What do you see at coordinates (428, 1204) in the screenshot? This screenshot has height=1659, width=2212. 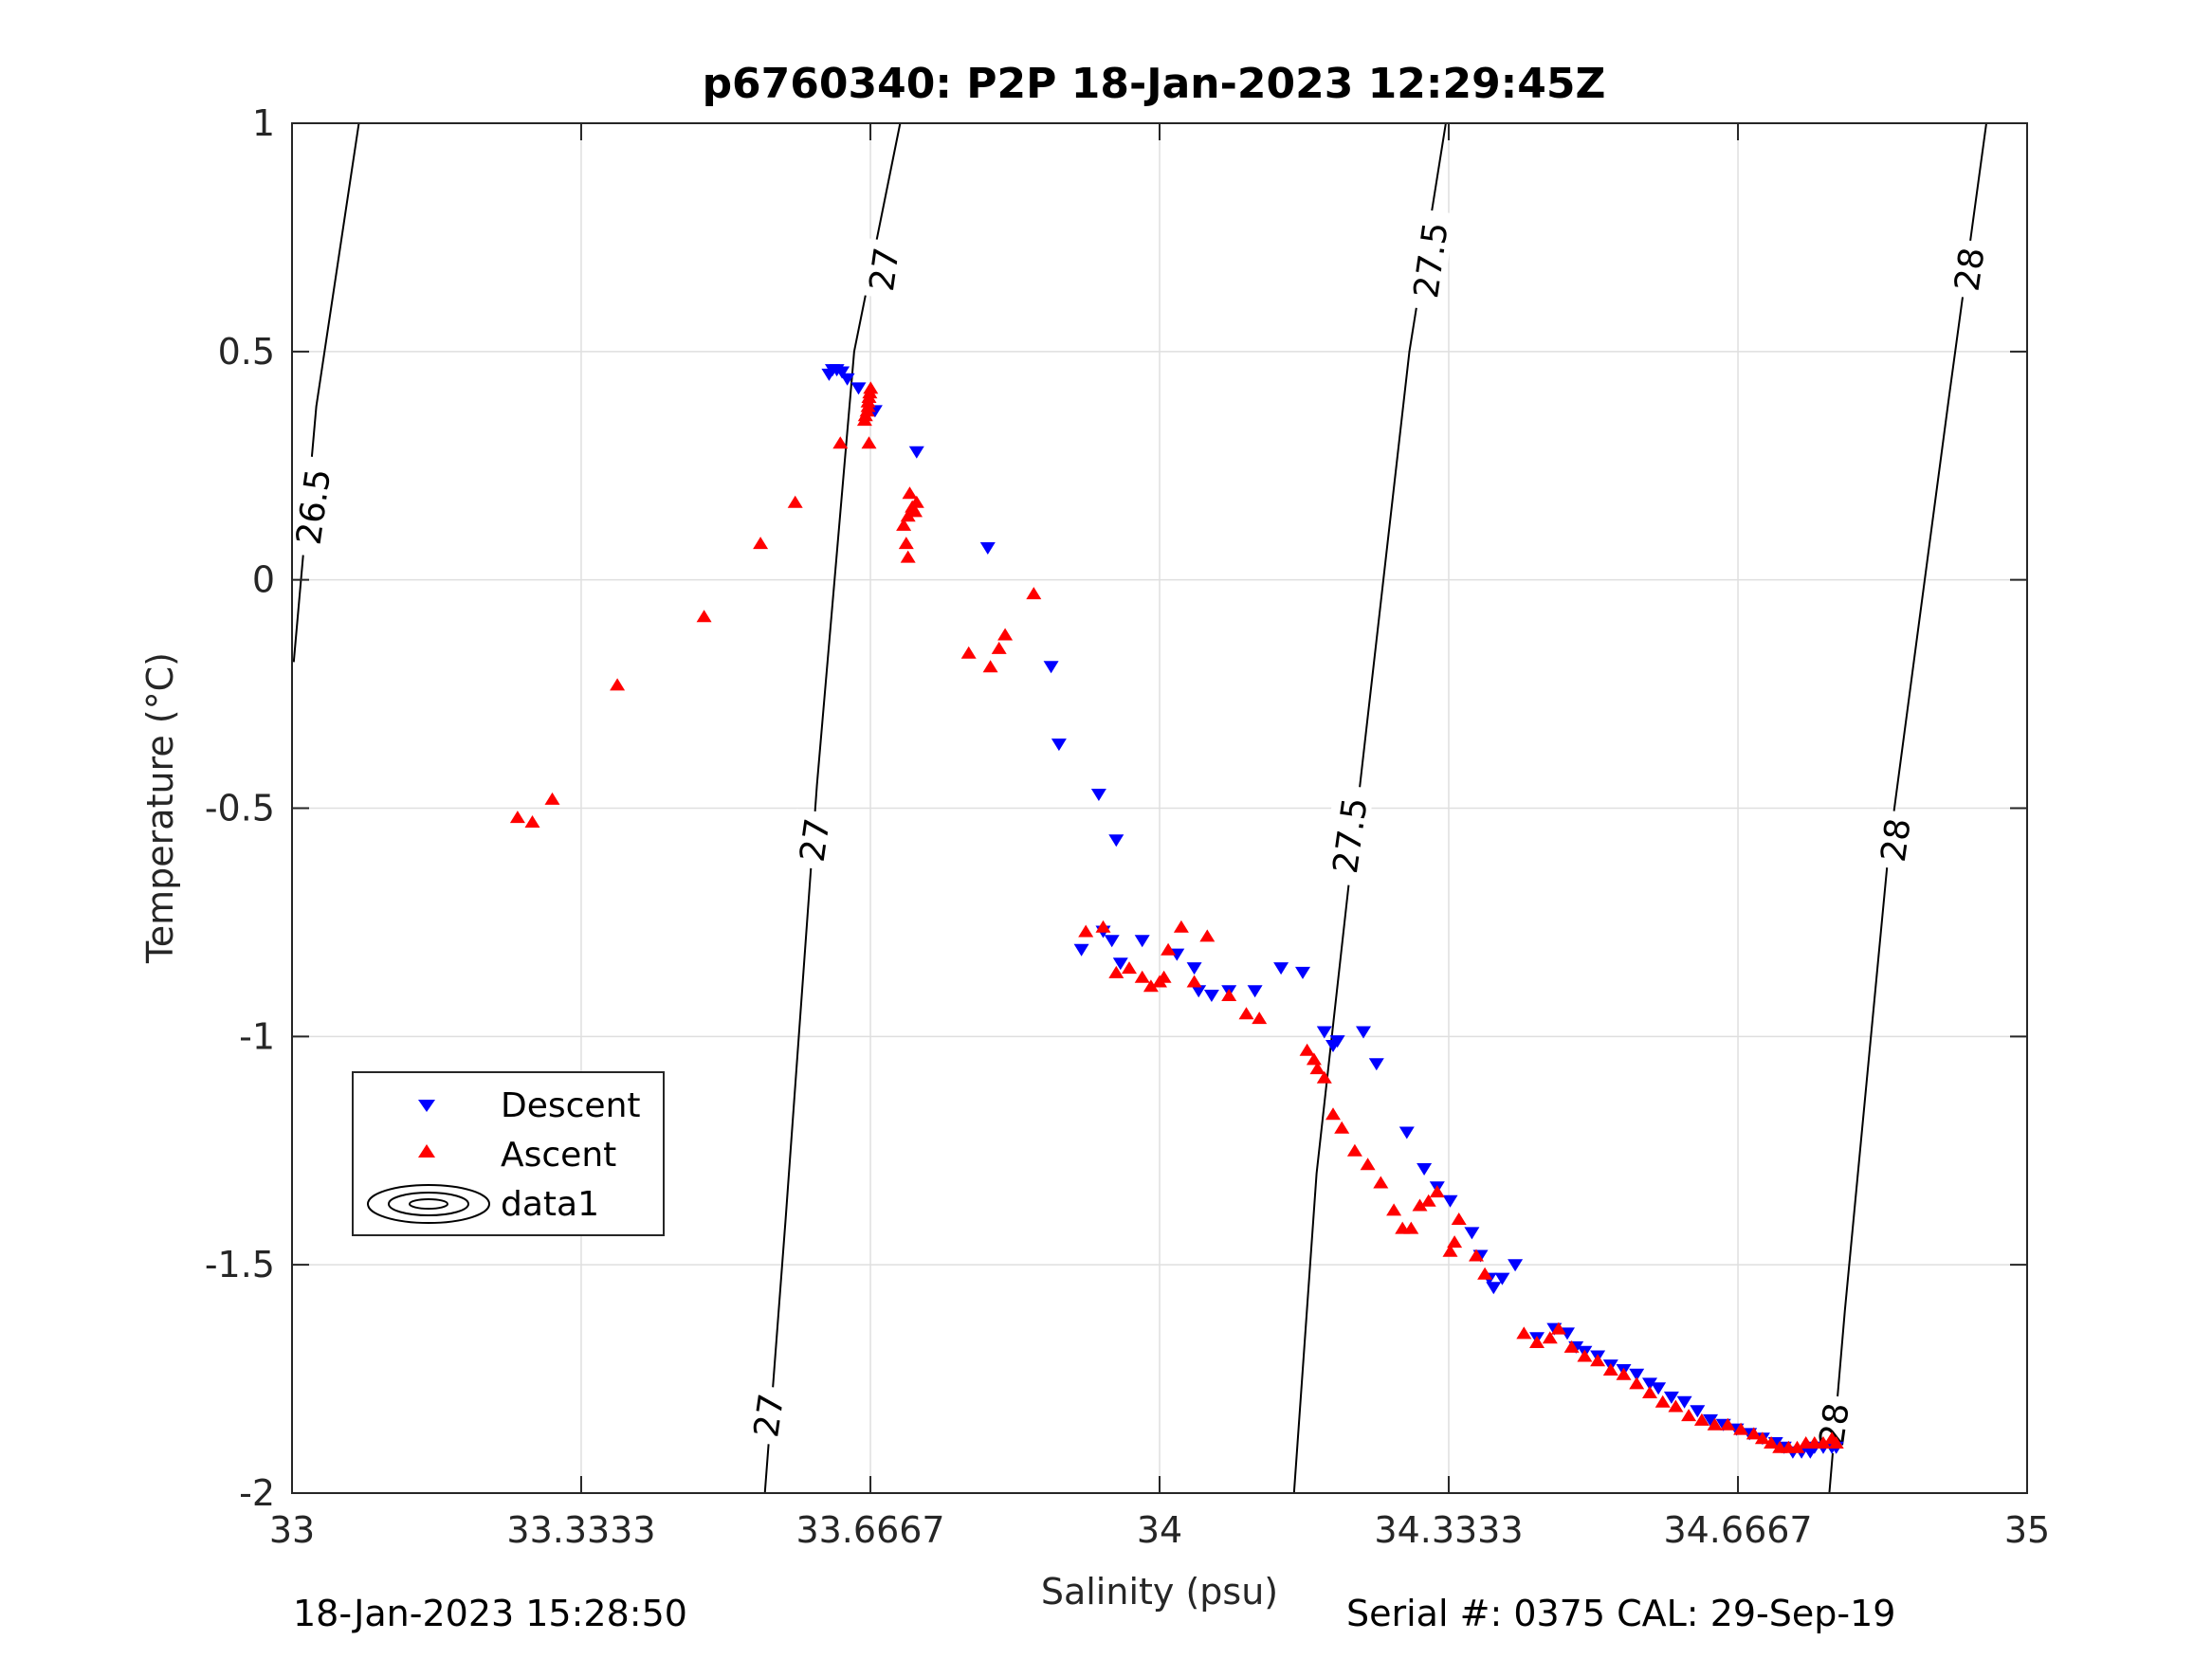 I see `contour-legend-icon` at bounding box center [428, 1204].